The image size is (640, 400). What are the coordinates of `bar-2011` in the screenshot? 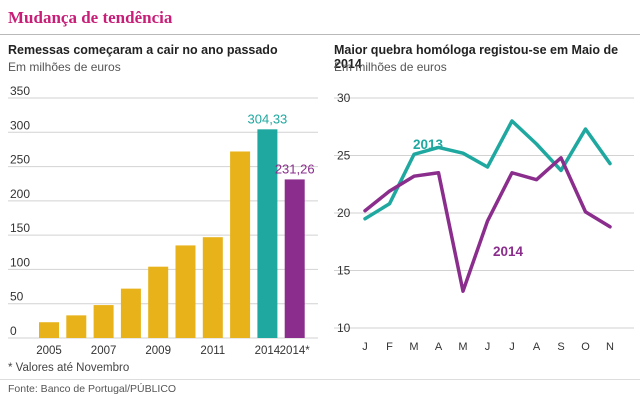 It's located at (212, 287).